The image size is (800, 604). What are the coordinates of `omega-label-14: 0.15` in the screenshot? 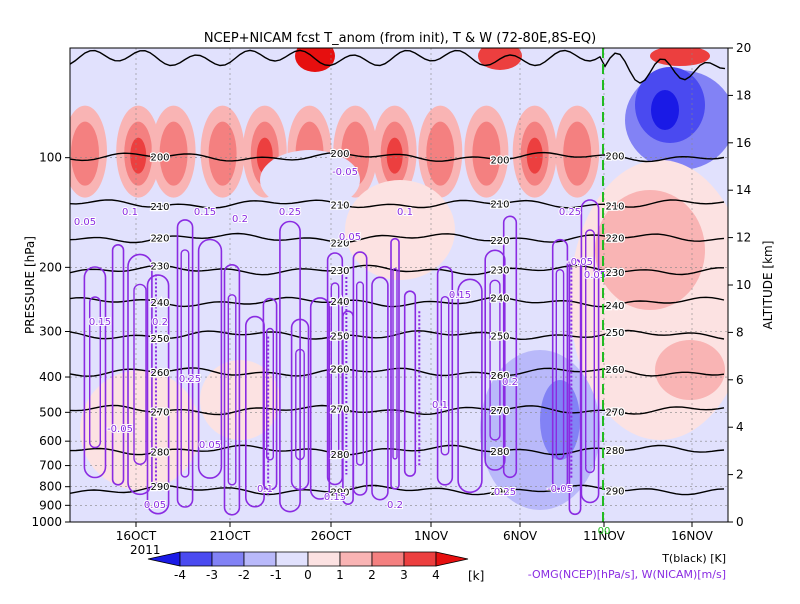 It's located at (100, 322).